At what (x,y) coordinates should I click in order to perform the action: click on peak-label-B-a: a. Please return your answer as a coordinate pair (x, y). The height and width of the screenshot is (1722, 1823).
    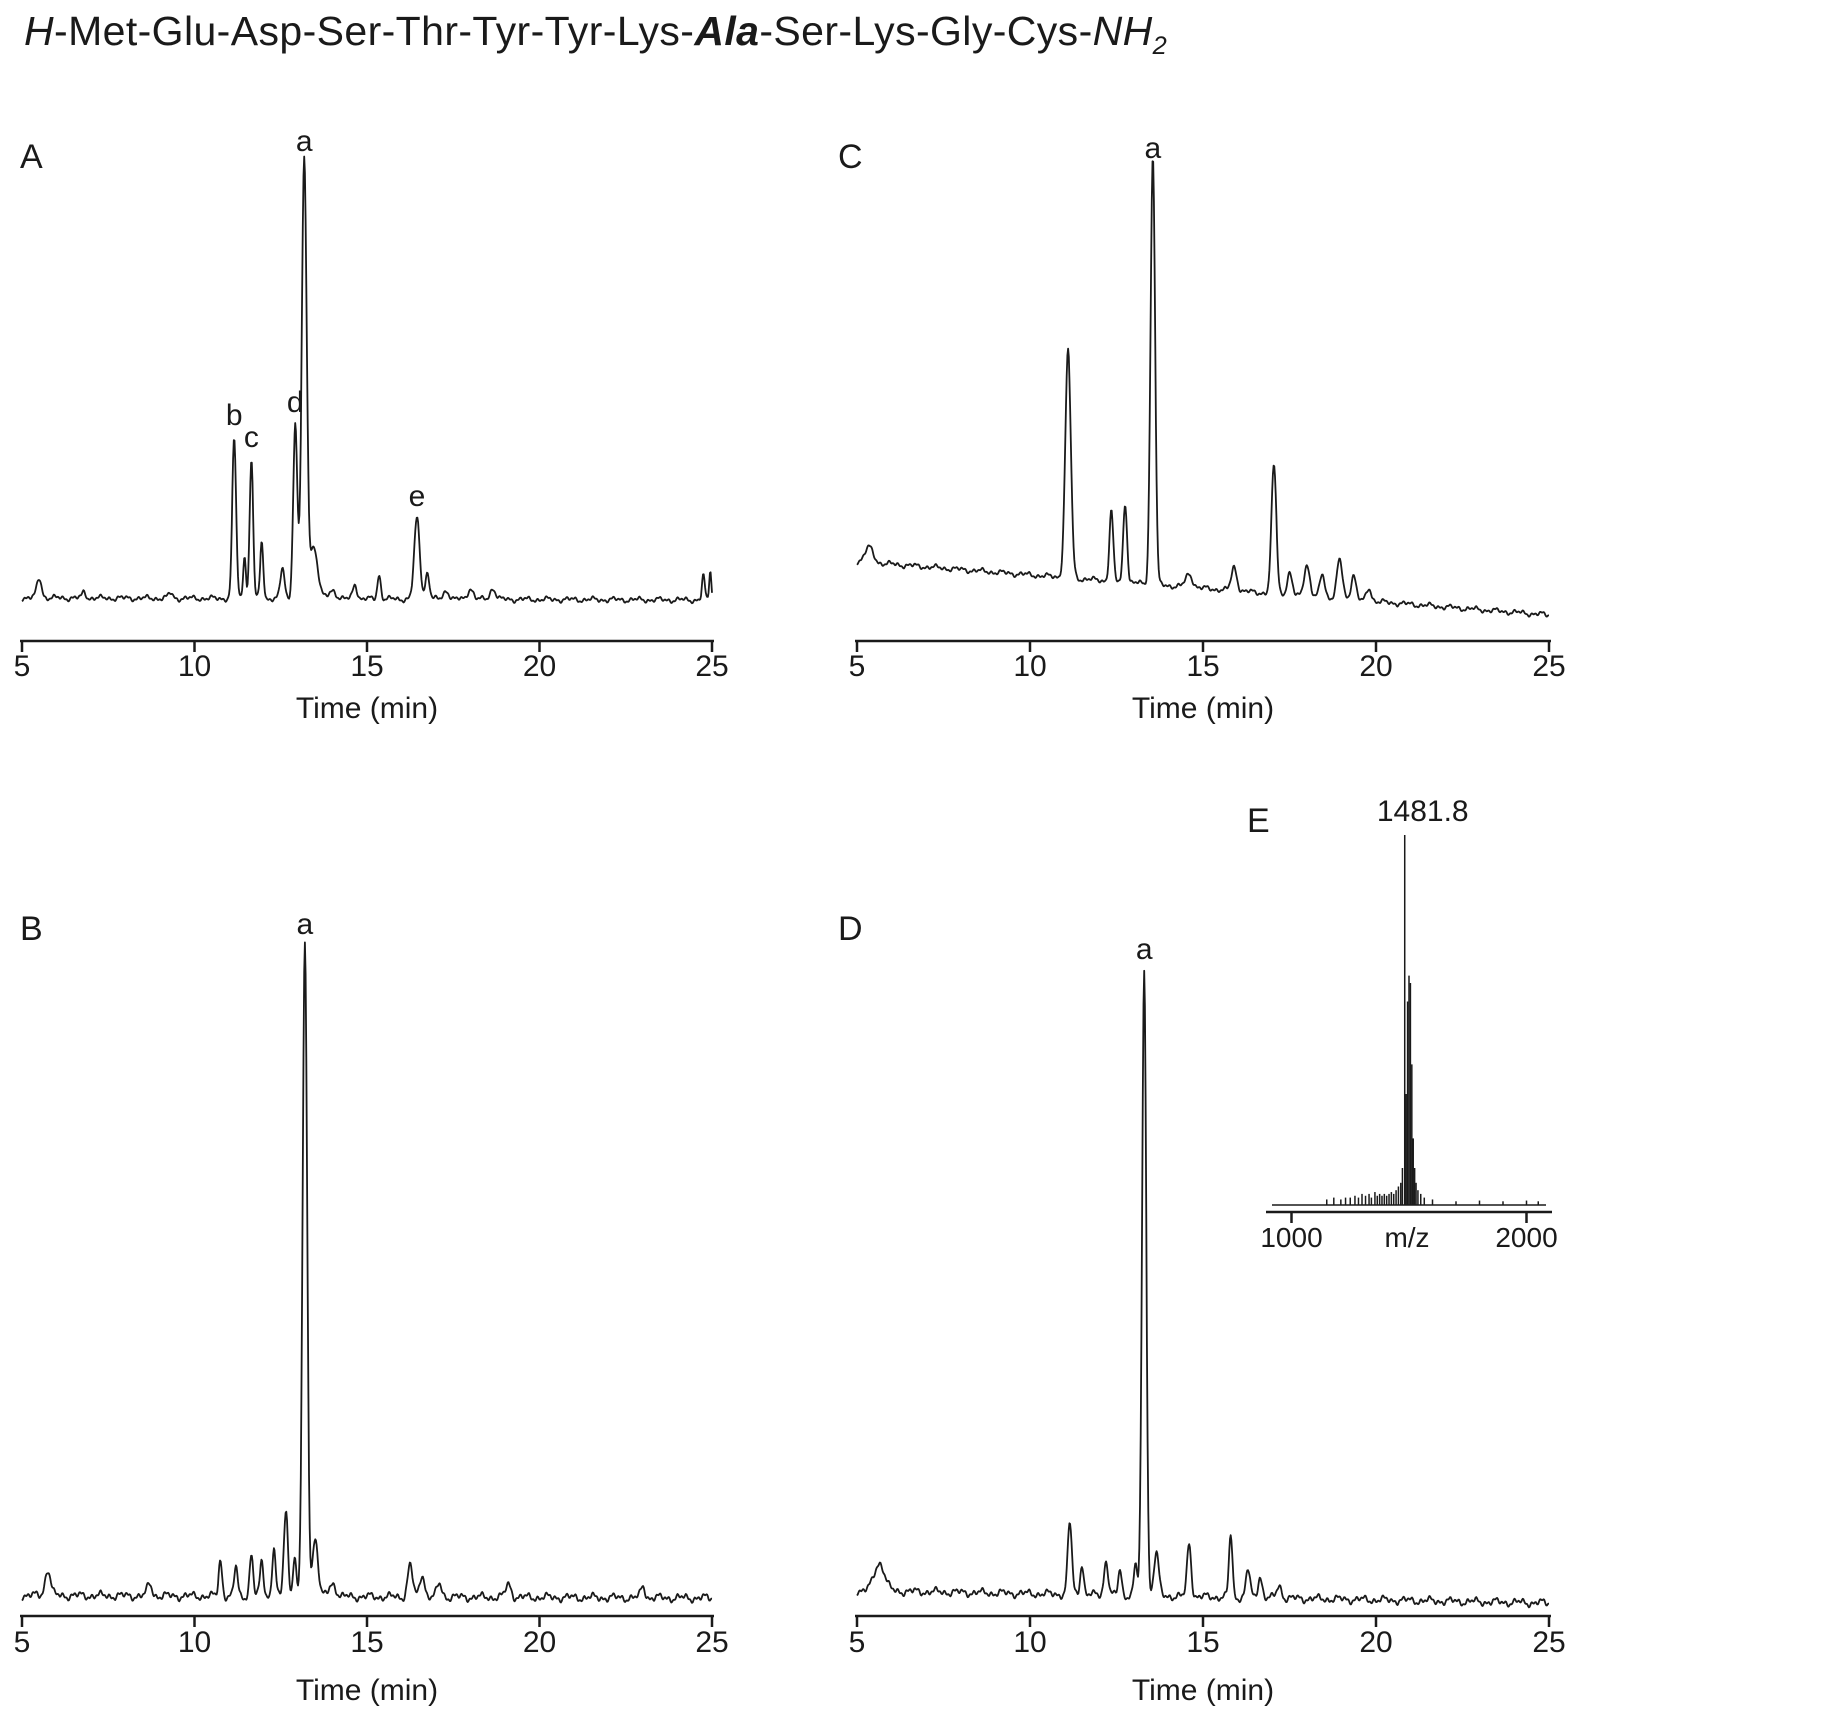
    Looking at the image, I should click on (305, 924).